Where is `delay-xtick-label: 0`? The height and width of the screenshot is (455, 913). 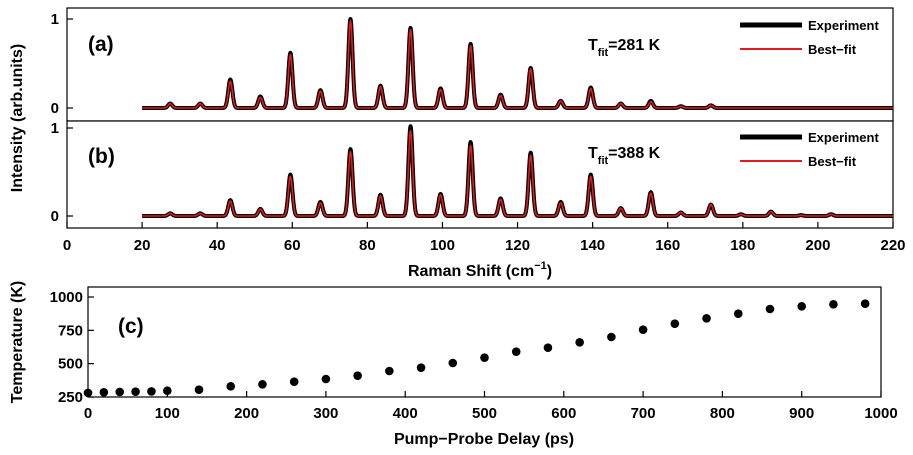
delay-xtick-label: 0 is located at coordinates (88, 413).